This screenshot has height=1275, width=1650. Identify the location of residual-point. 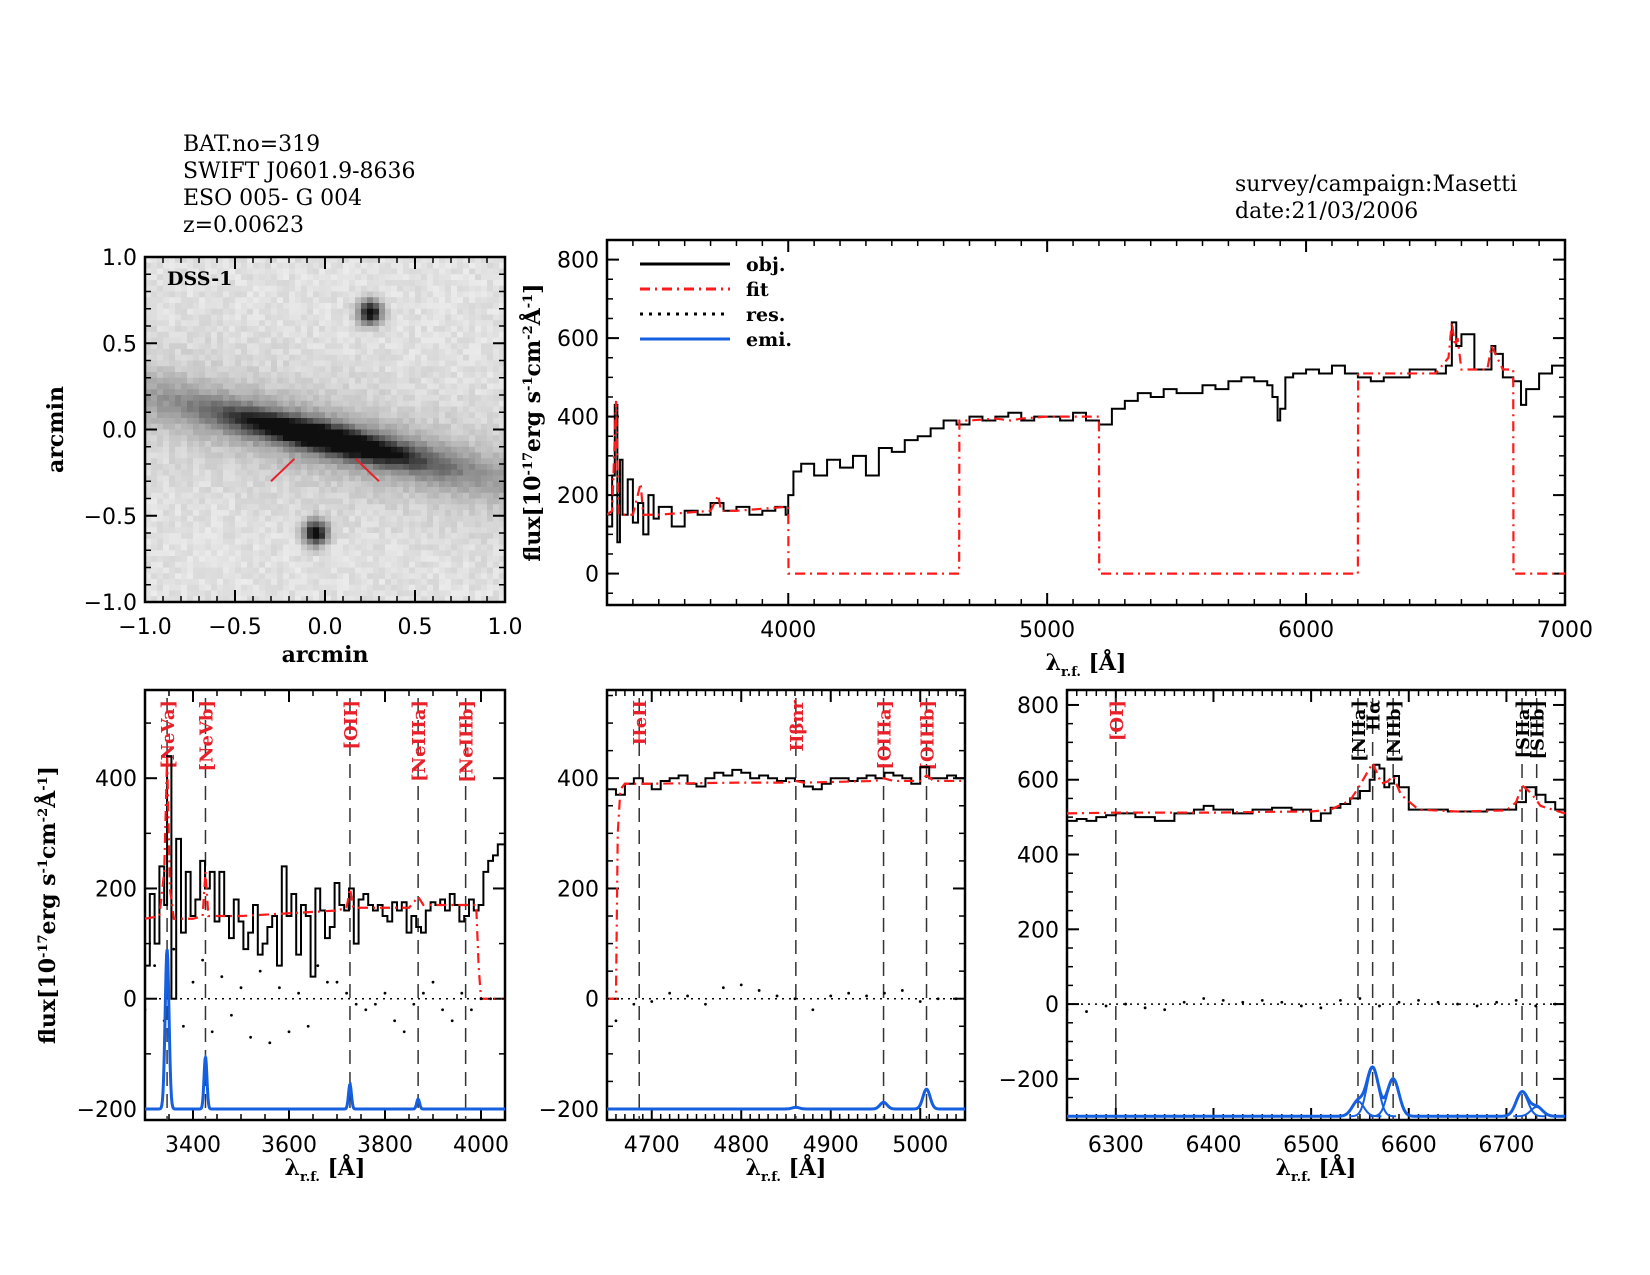
(1145, 1008).